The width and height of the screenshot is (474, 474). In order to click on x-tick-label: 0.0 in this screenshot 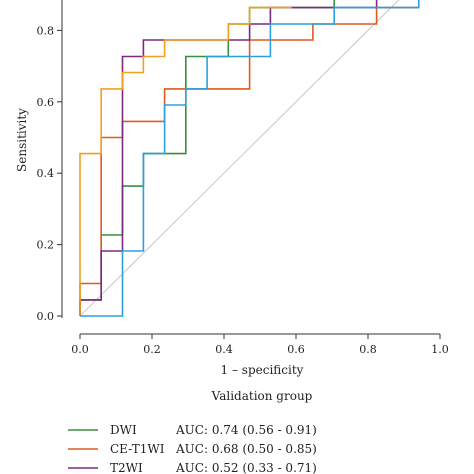, I will do `click(80, 349)`.